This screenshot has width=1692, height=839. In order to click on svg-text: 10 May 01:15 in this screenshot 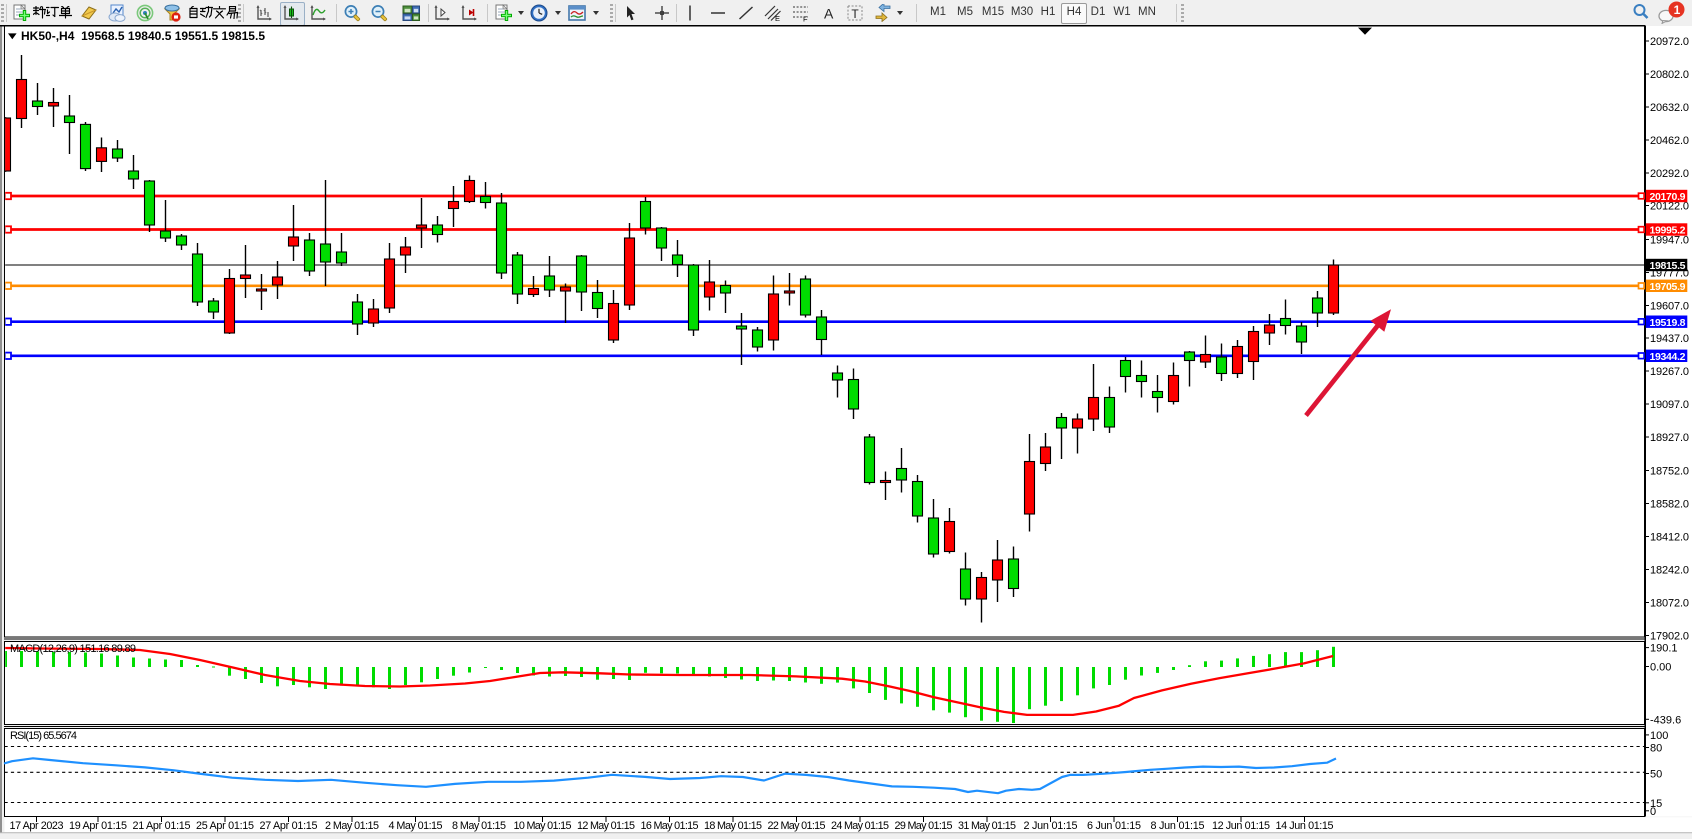, I will do `click(543, 826)`.